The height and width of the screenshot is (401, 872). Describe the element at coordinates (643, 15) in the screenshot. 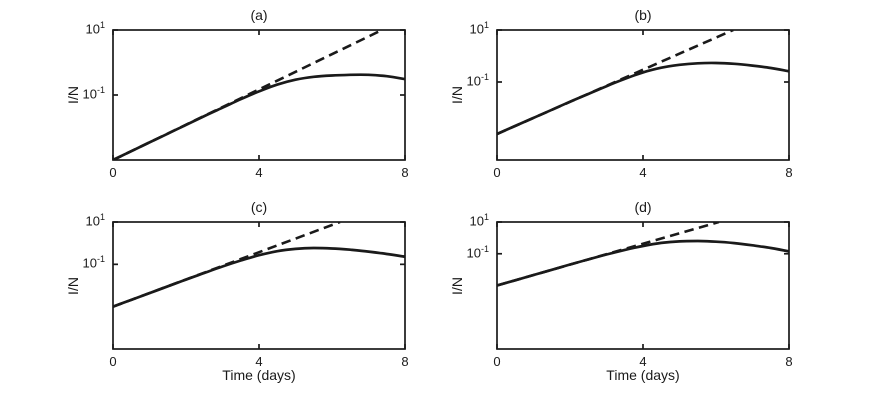

I see `subplot-title: (b)` at that location.